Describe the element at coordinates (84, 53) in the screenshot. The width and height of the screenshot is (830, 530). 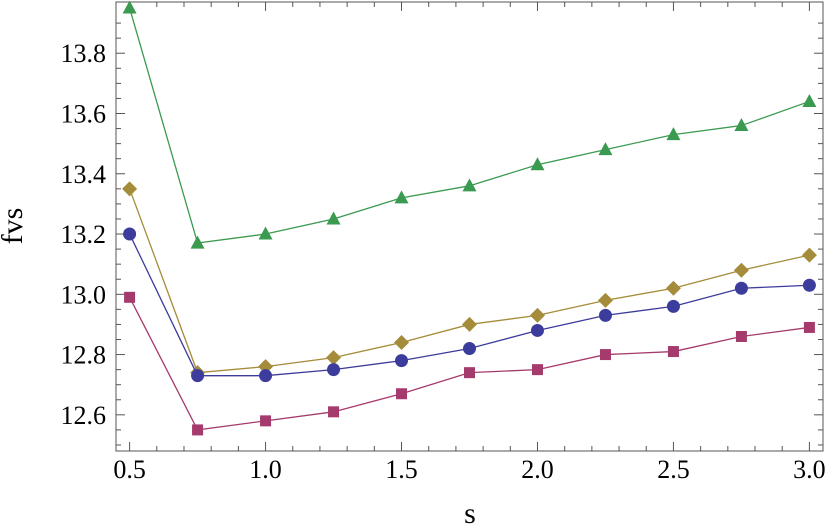
I see `y-tick-label: 13.8` at that location.